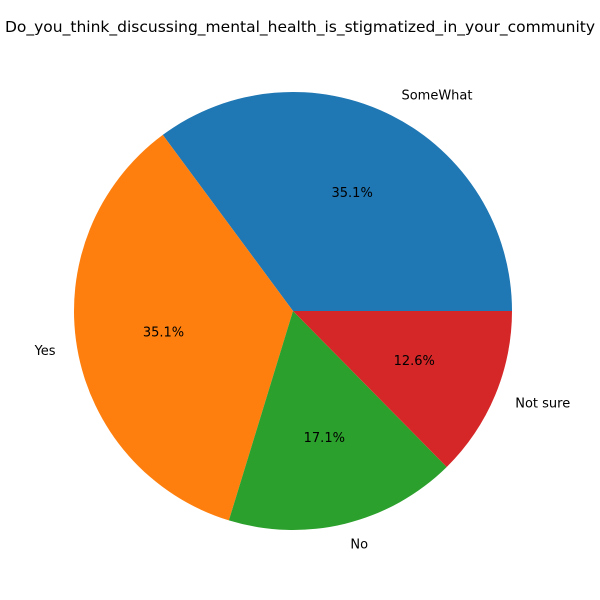 This screenshot has height=600, width=600. Describe the element at coordinates (542, 403) in the screenshot. I see `slice-label-not-sure: Not sure` at that location.